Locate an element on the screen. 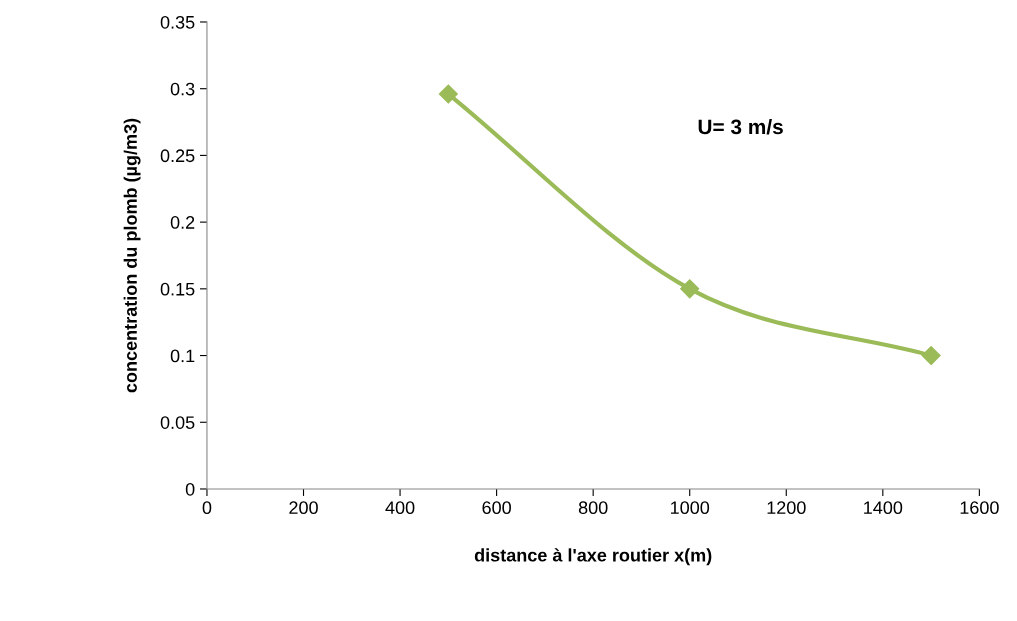 This screenshot has height=621, width=1017. x-tick-label: 1400 is located at coordinates (883, 508).